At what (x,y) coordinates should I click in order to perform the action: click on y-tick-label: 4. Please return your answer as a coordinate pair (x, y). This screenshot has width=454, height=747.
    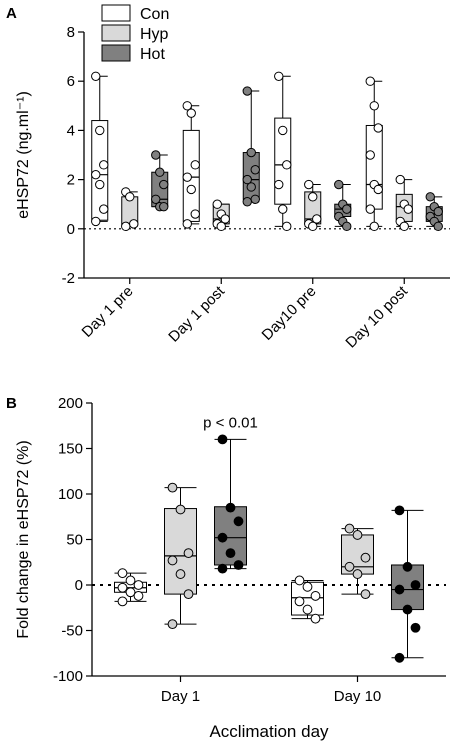
    Looking at the image, I should click on (71, 130).